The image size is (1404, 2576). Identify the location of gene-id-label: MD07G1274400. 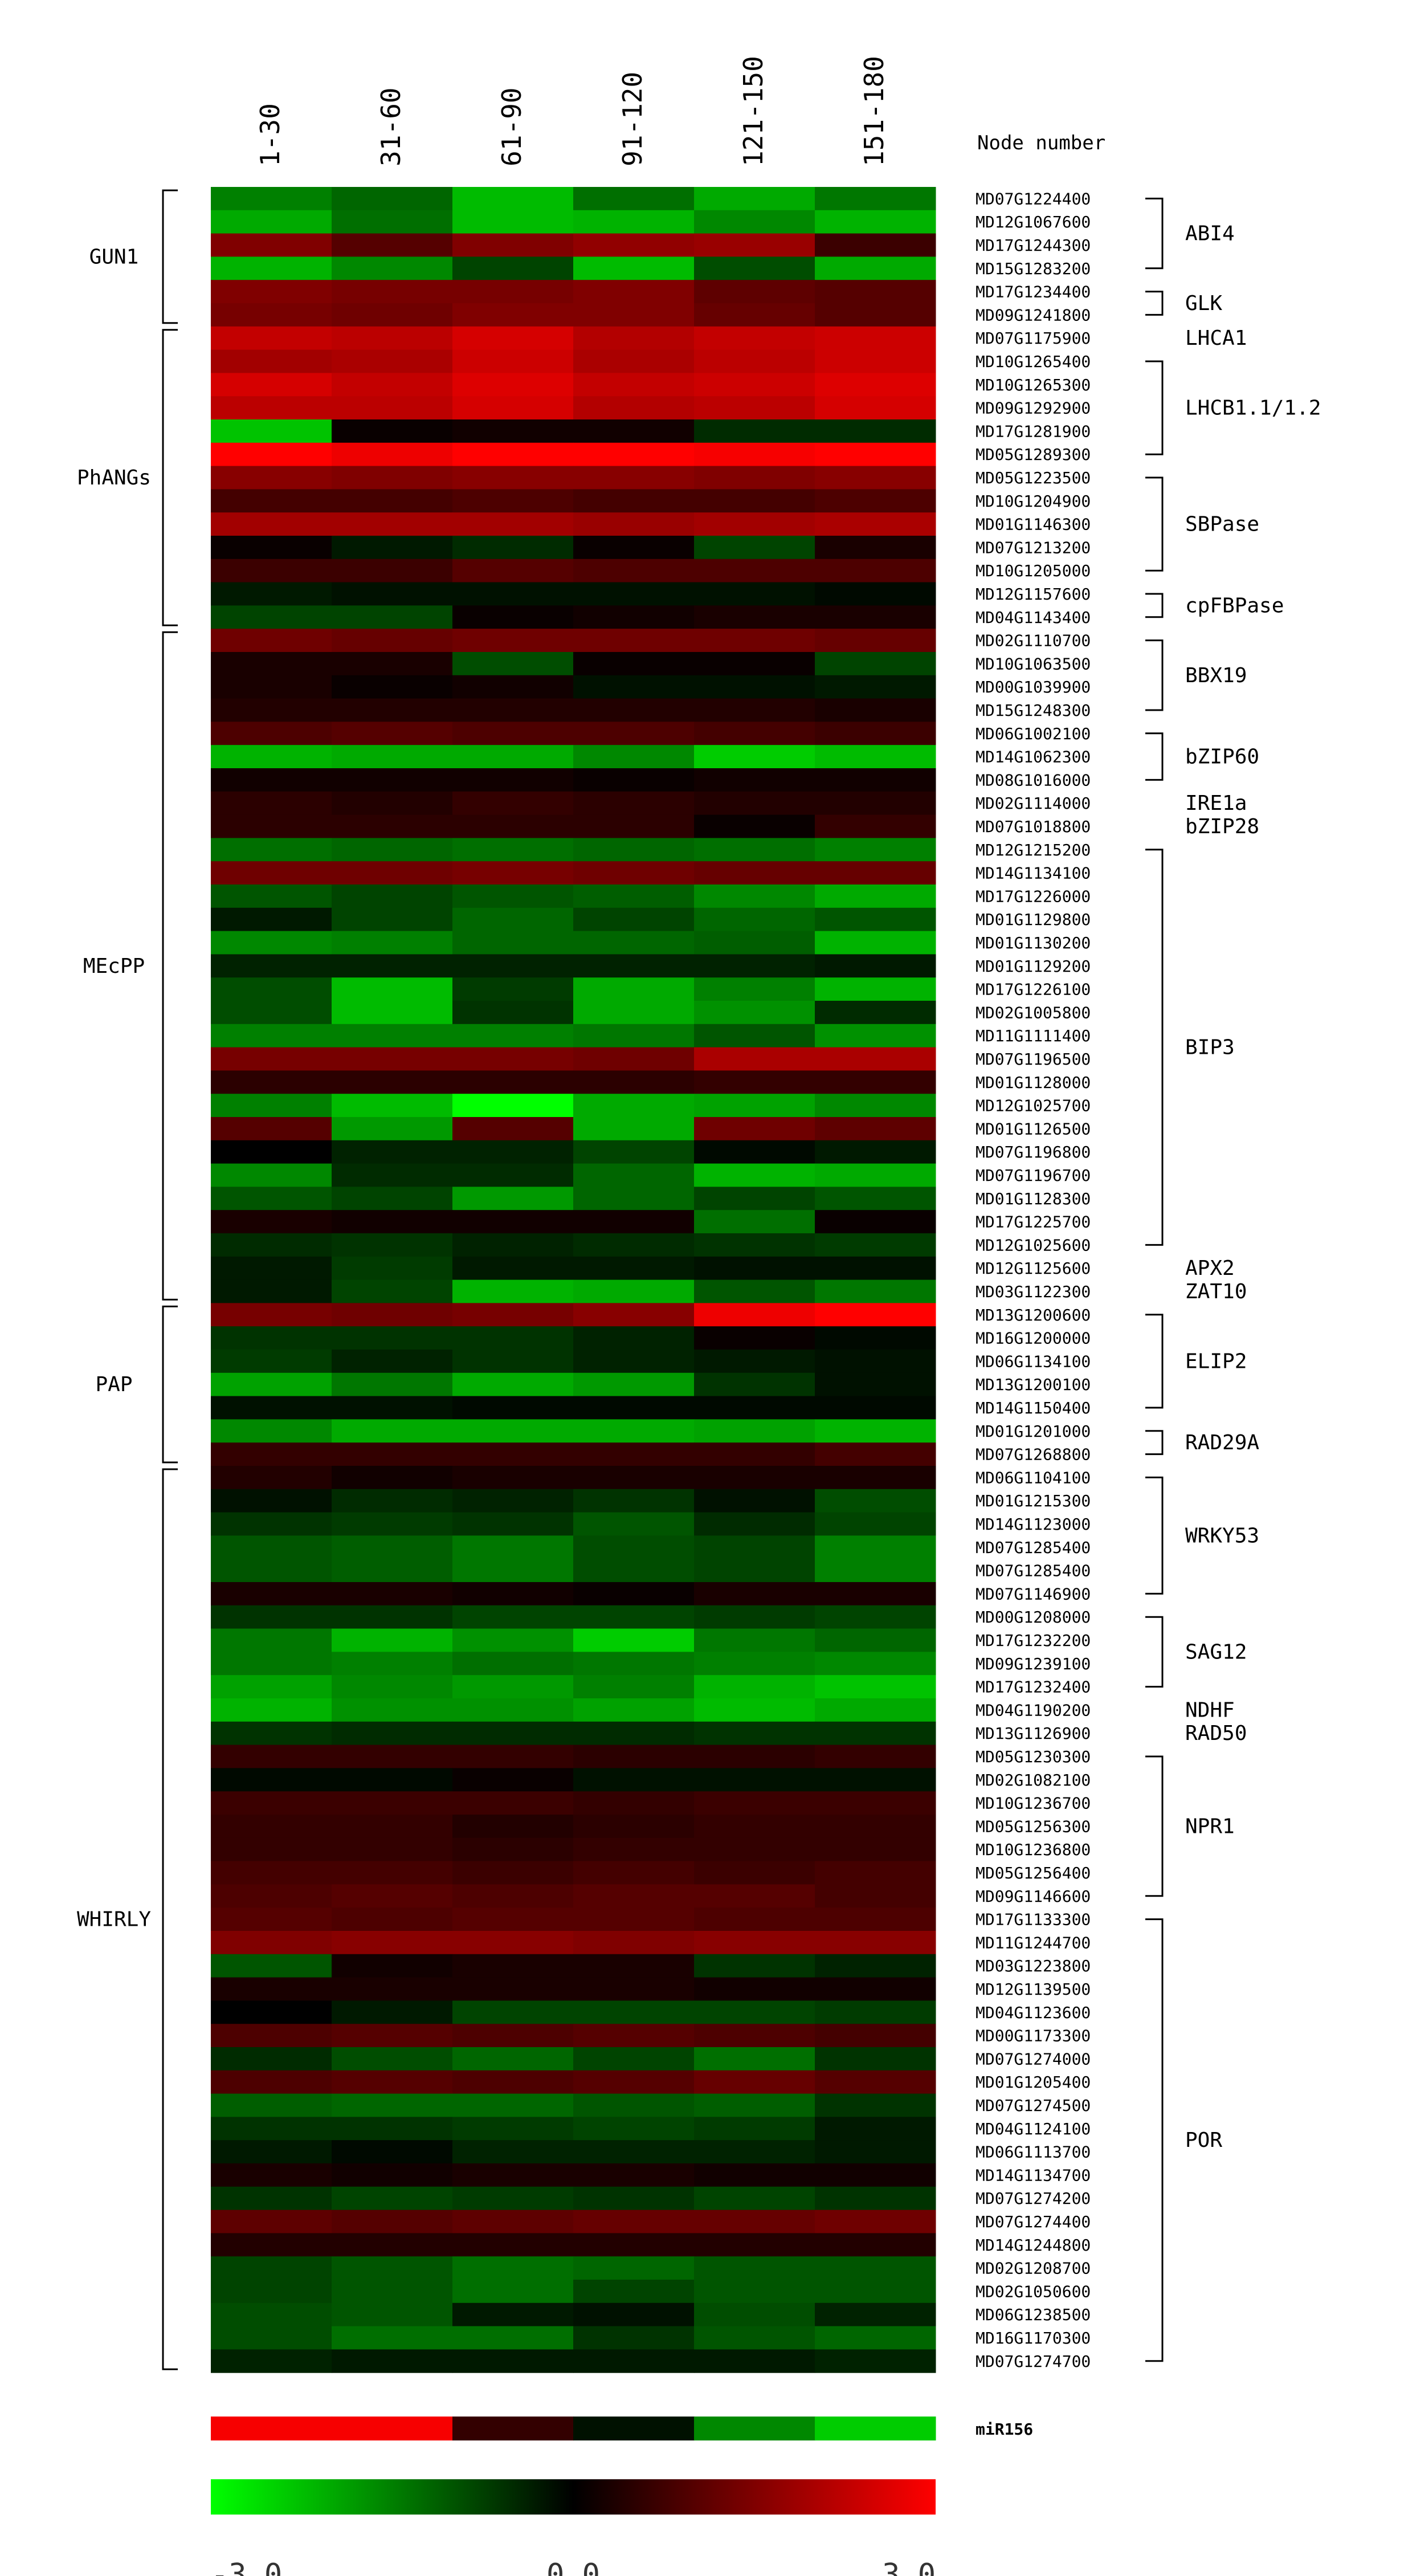
(1033, 2221).